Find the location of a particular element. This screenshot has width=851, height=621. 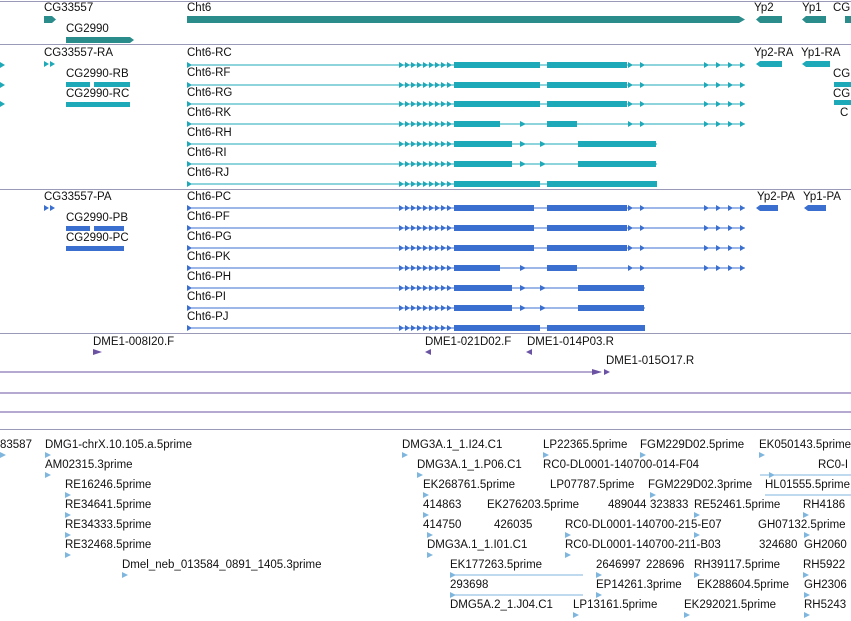

rna-label-Cht6-RJ: Cht6-RJ is located at coordinates (208, 173).